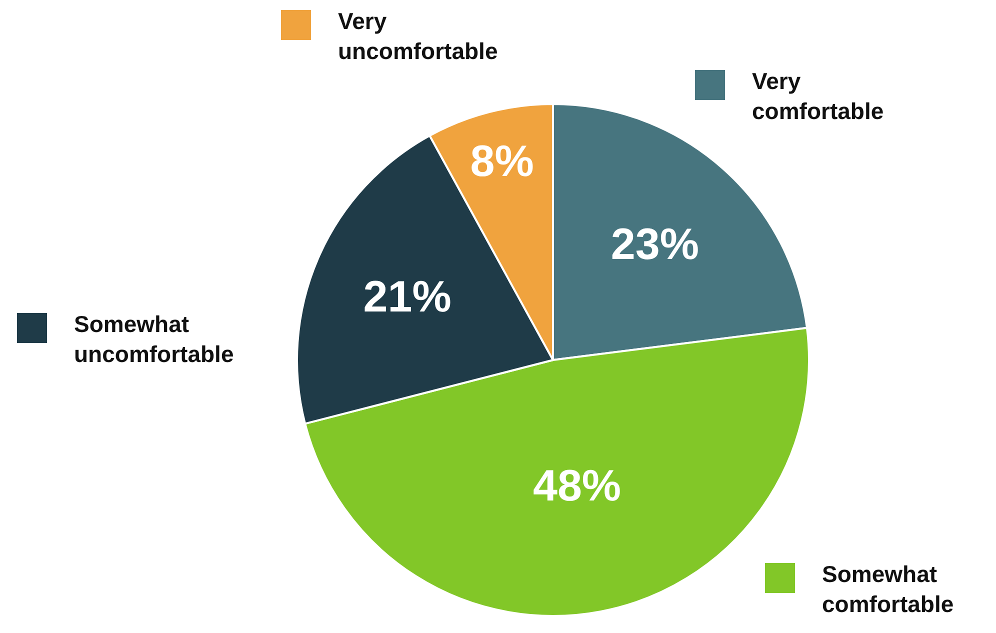 This screenshot has height=633, width=996. Describe the element at coordinates (888, 589) in the screenshot. I see `legend-label: Somewhat comfortable` at that location.